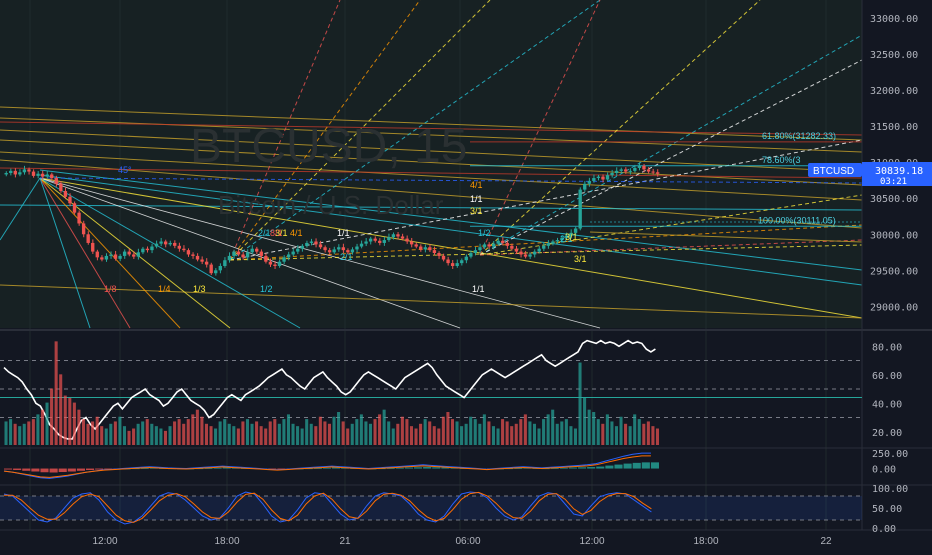  I want to click on rsi-line, so click(329, 389).